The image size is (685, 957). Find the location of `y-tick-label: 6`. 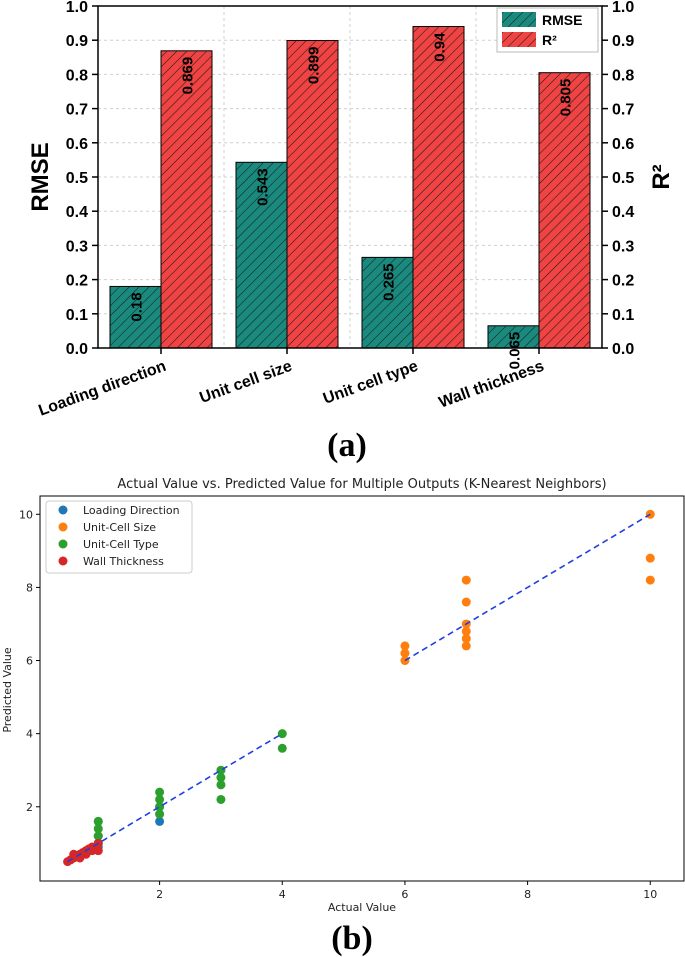

y-tick-label: 6 is located at coordinates (29, 661).